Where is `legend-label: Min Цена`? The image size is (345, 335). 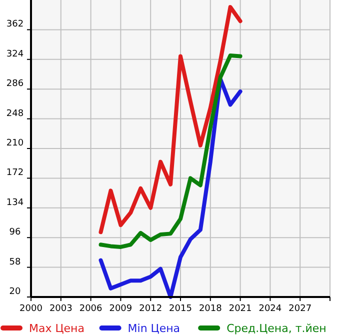 legend-label: Min Цена is located at coordinates (154, 328).